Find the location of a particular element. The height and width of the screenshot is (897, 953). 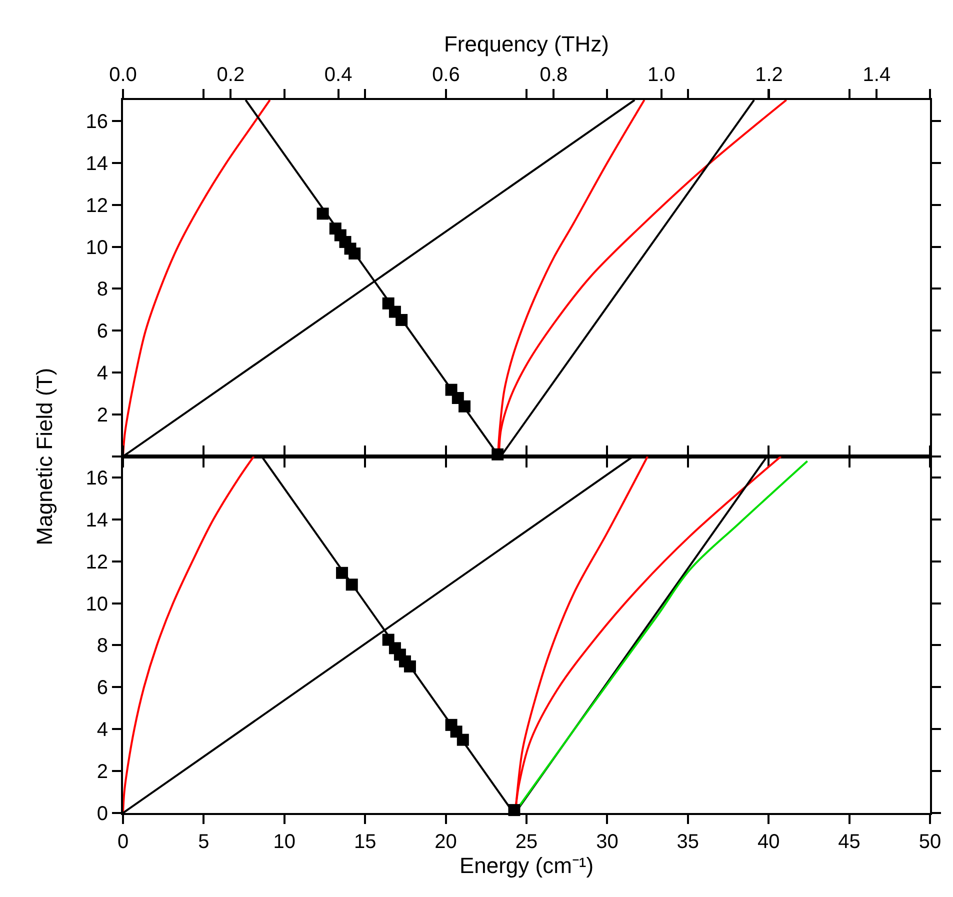

x-tick-label: 30 is located at coordinates (607, 842).